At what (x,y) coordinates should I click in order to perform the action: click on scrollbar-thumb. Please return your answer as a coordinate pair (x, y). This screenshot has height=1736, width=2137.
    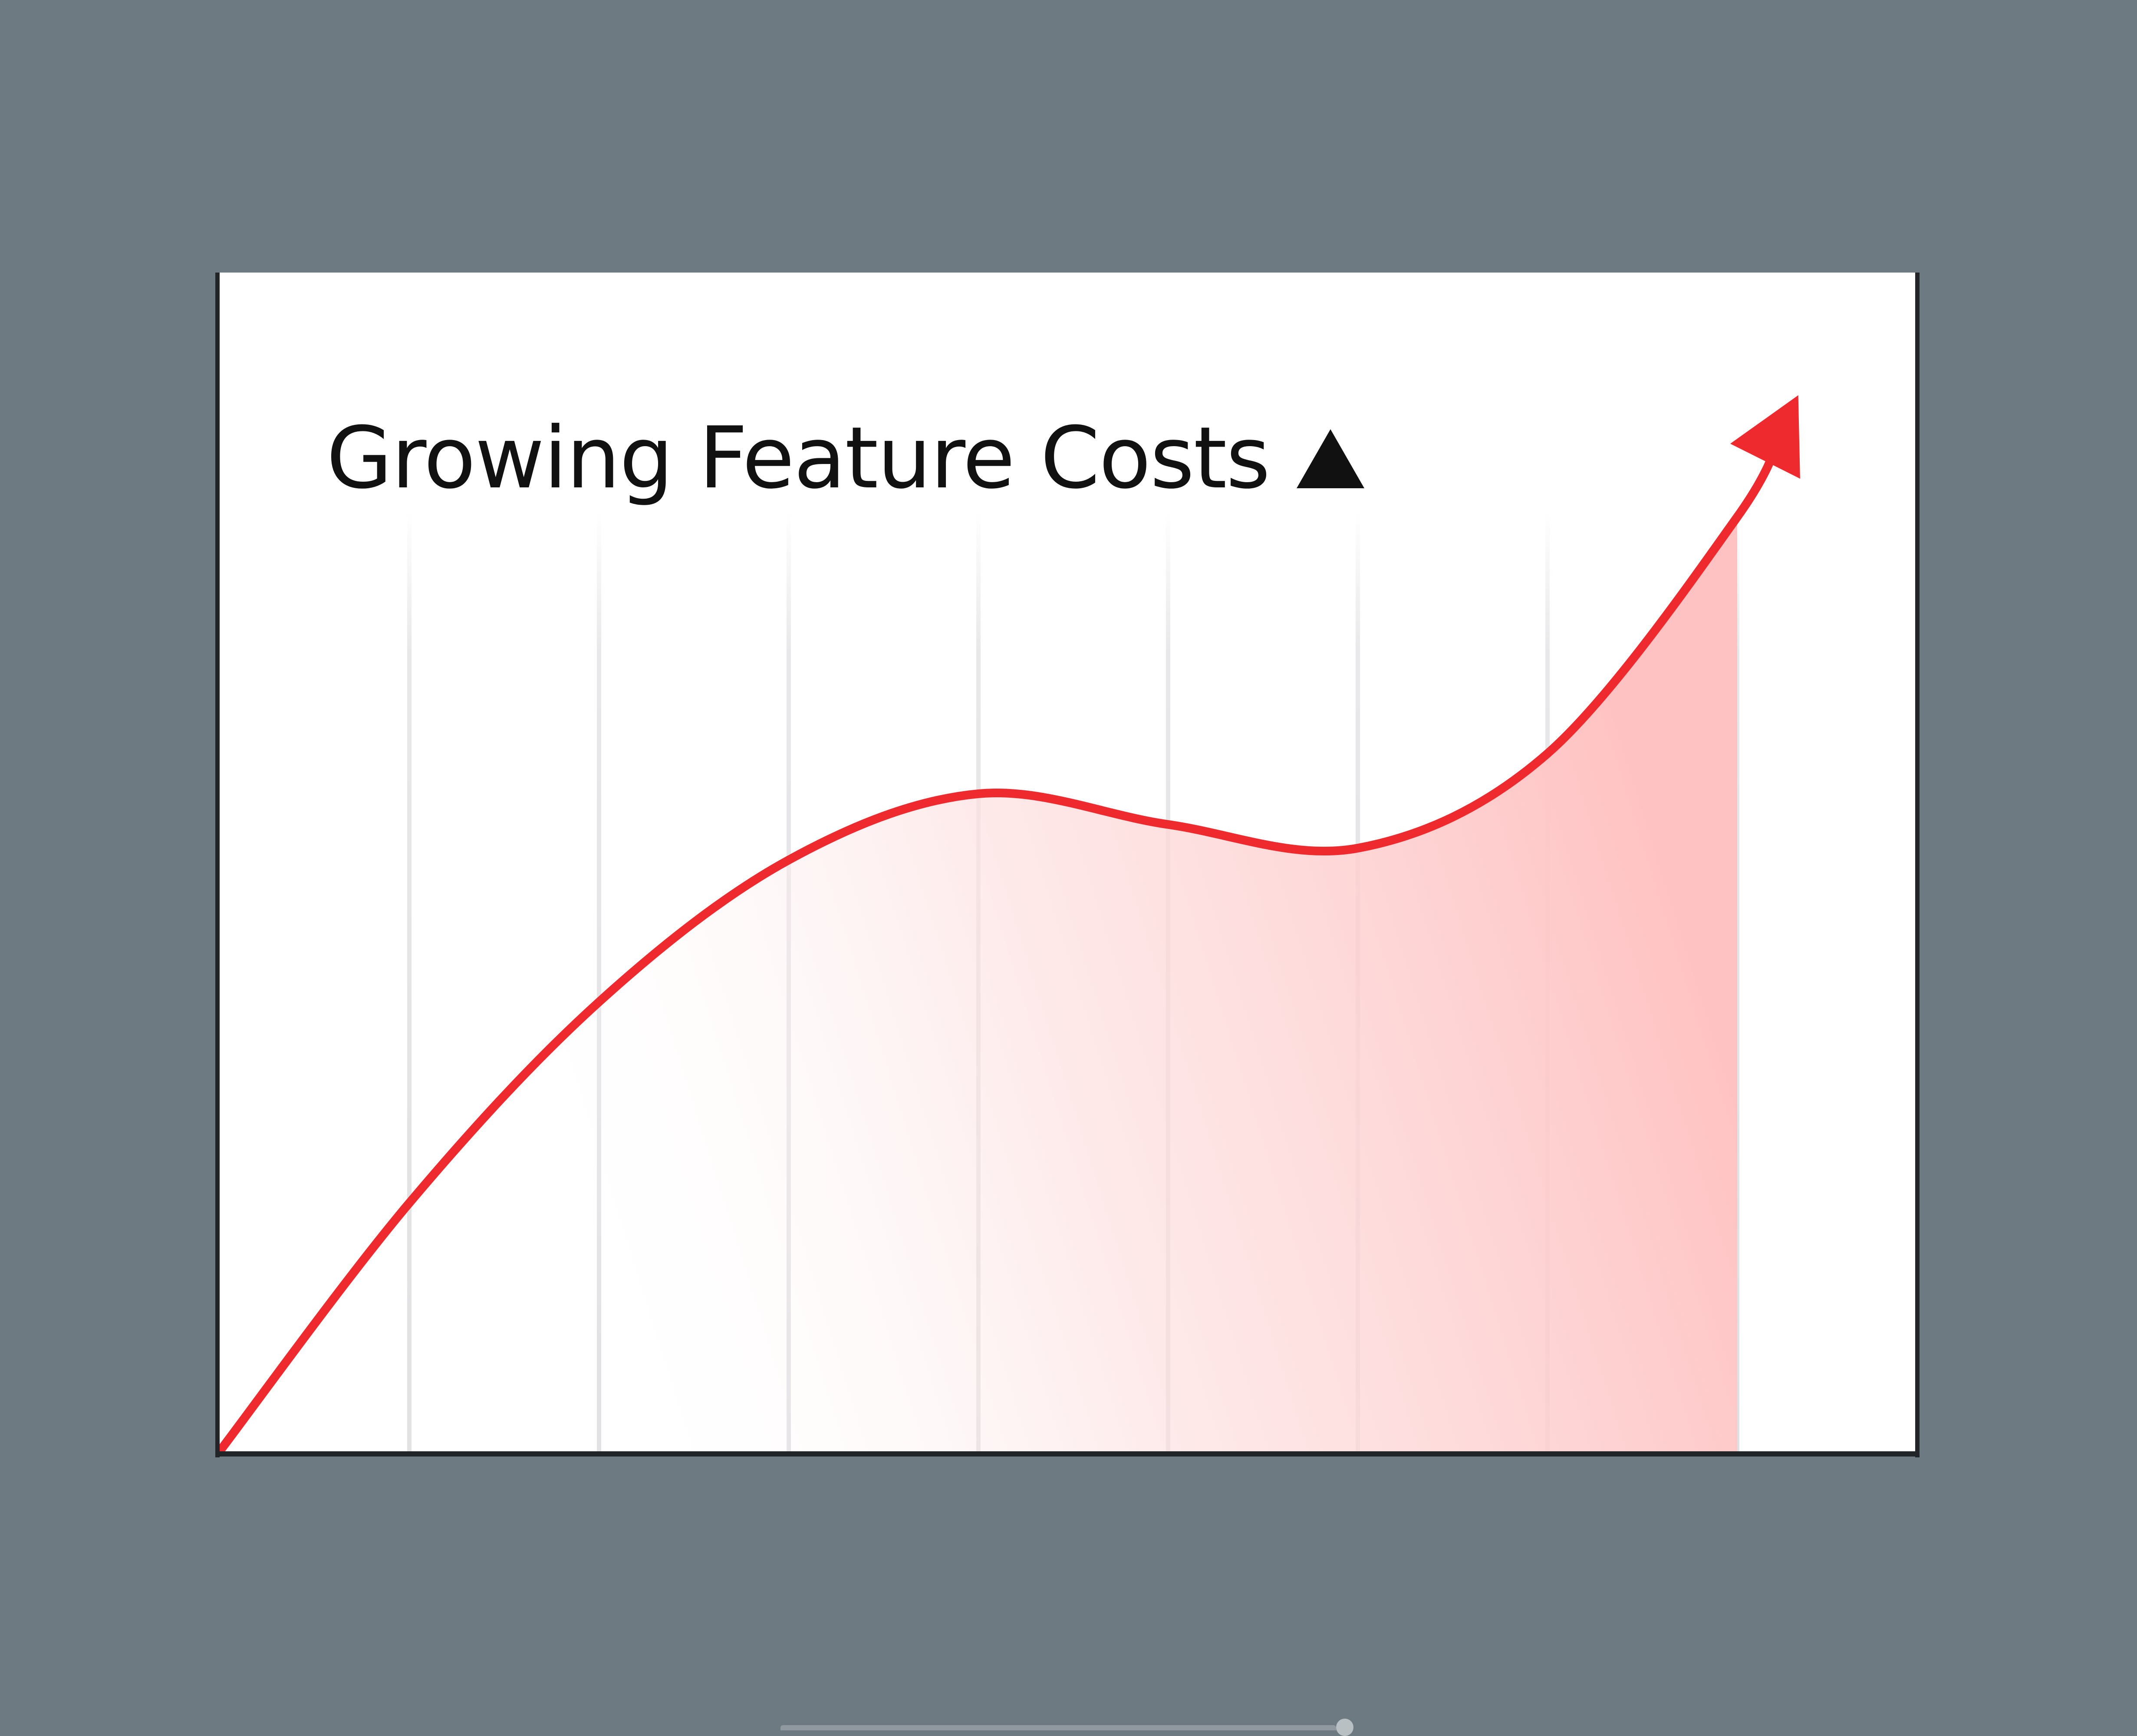
    Looking at the image, I should click on (1344, 1727).